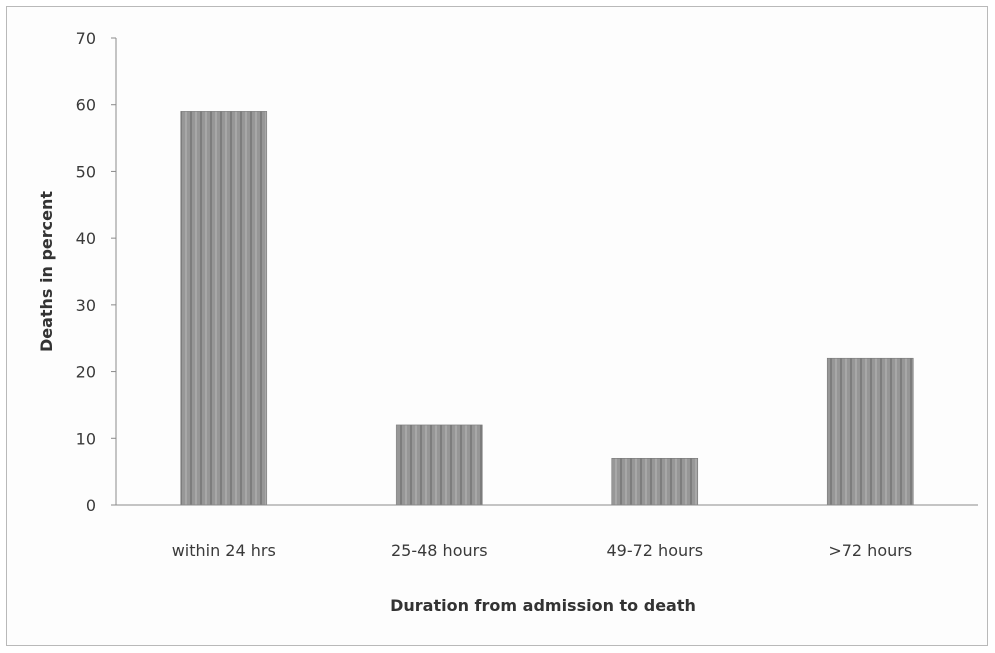 Image resolution: width=995 pixels, height=653 pixels. I want to click on x-tick-label: 49-72 hours, so click(654, 550).